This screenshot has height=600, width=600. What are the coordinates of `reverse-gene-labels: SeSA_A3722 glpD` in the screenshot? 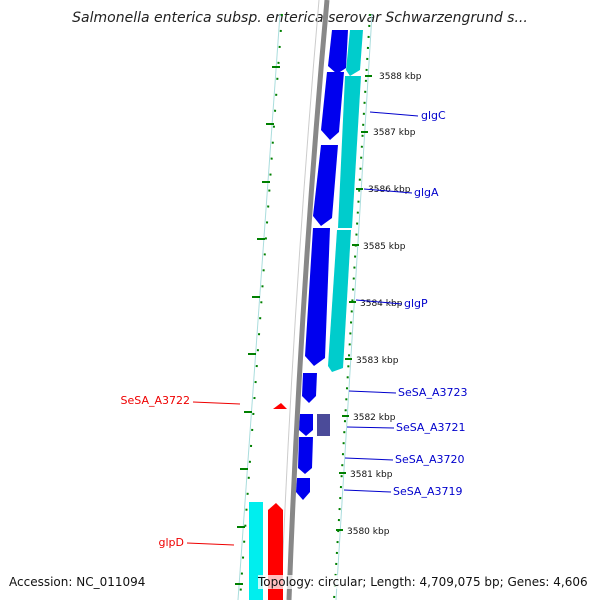 It's located at (181, 471).